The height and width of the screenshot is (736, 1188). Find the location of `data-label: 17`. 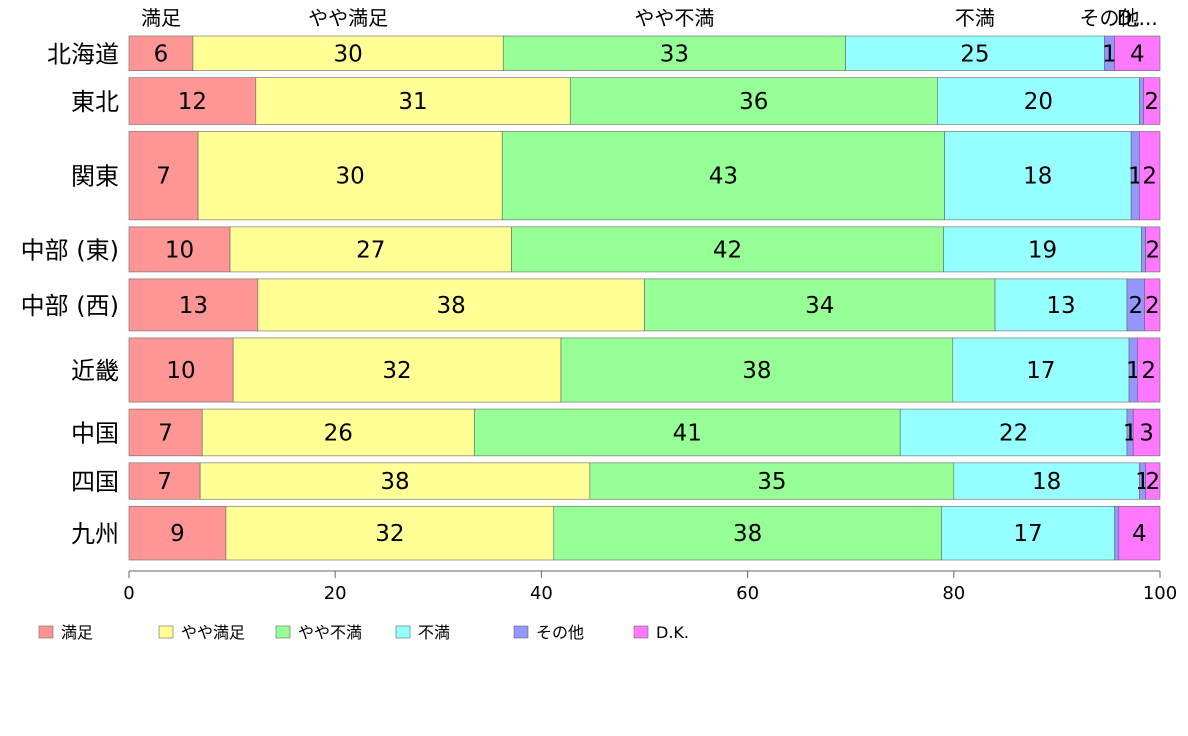

data-label: 17 is located at coordinates (1040, 371).